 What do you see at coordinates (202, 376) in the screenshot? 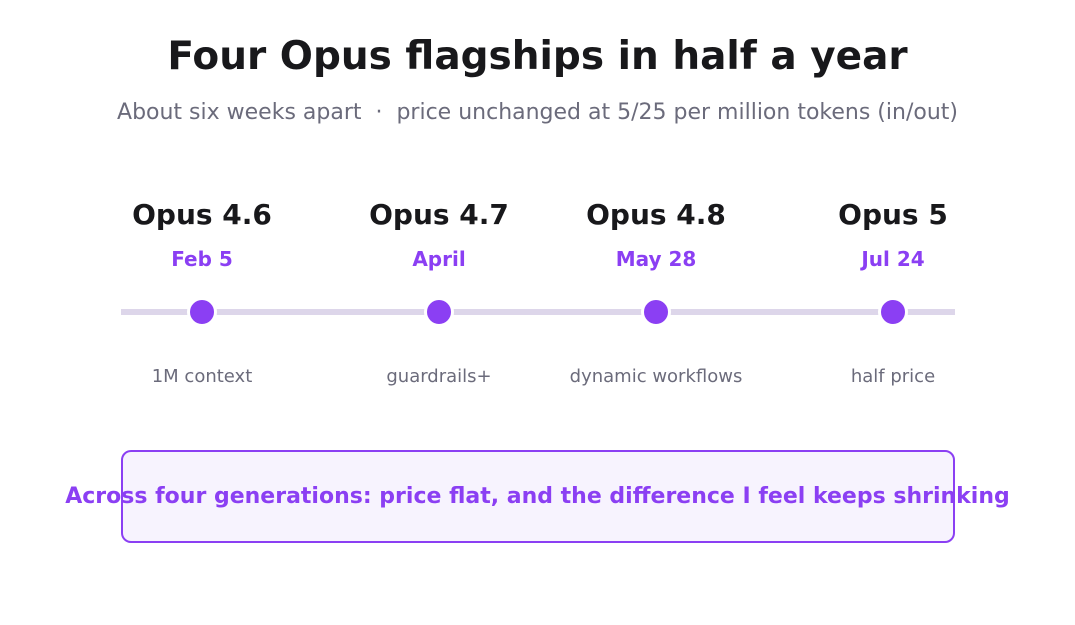
I see `milestone-note: 1M context` at bounding box center [202, 376].